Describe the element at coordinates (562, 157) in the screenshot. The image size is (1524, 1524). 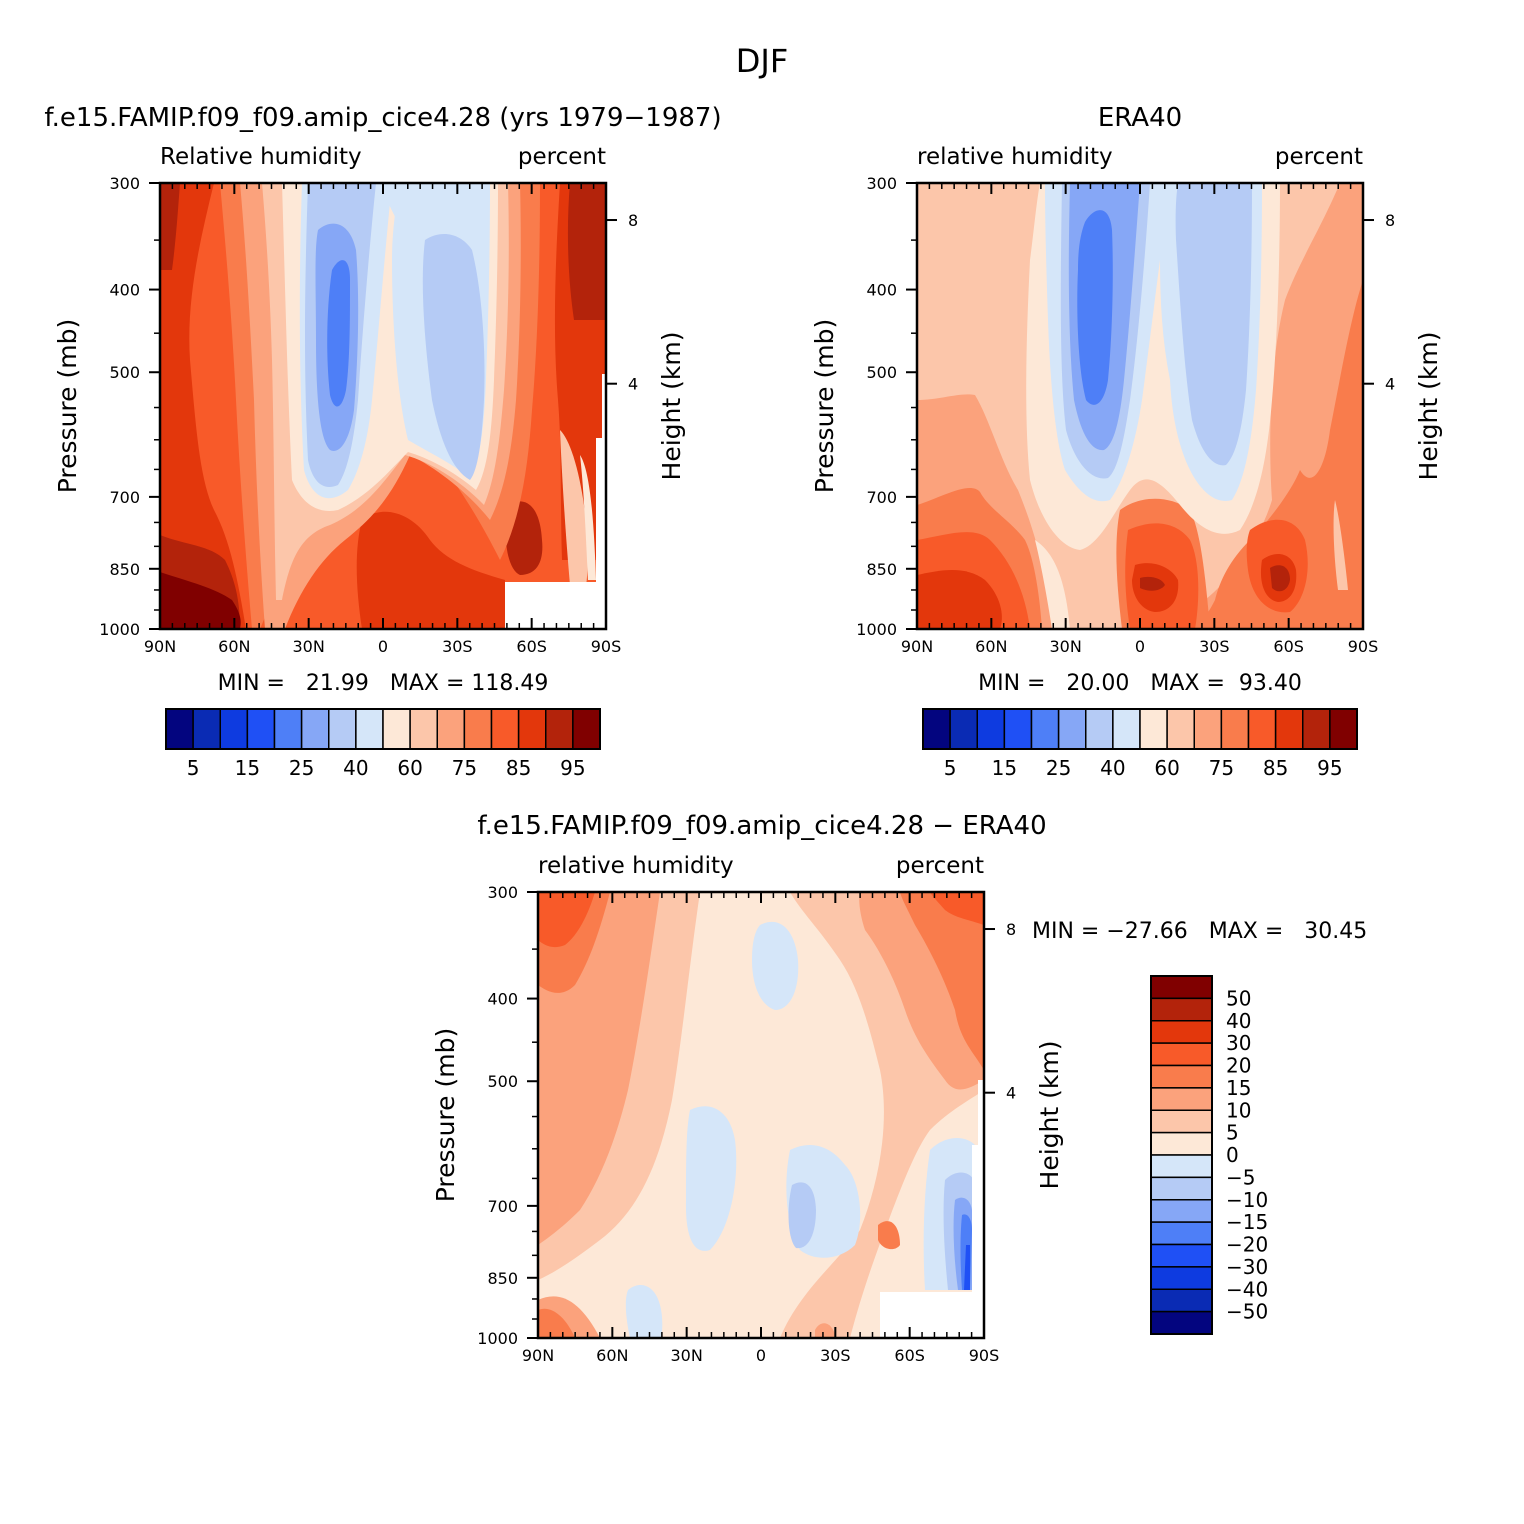
I see `panel-model-right-label: percent` at that location.